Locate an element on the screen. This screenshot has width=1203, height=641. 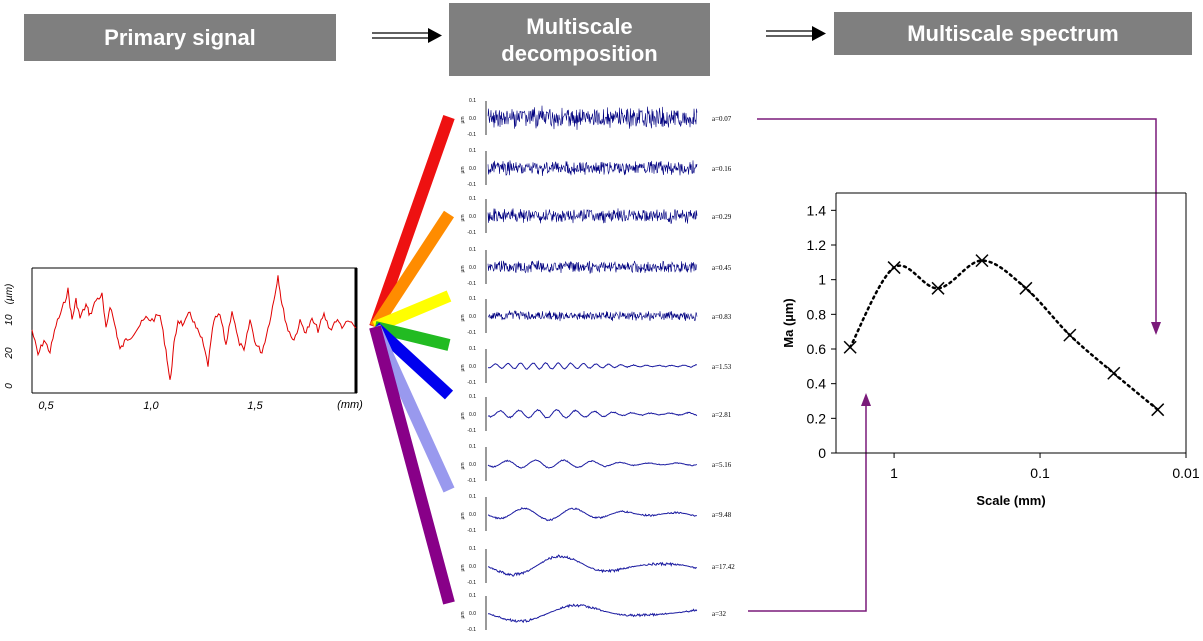
strip-scale-label: a=5.16 is located at coordinates (722, 465).